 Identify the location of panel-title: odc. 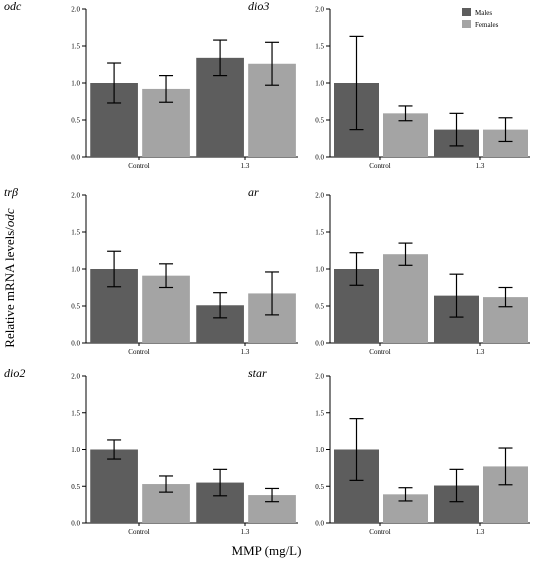
(13, 6).